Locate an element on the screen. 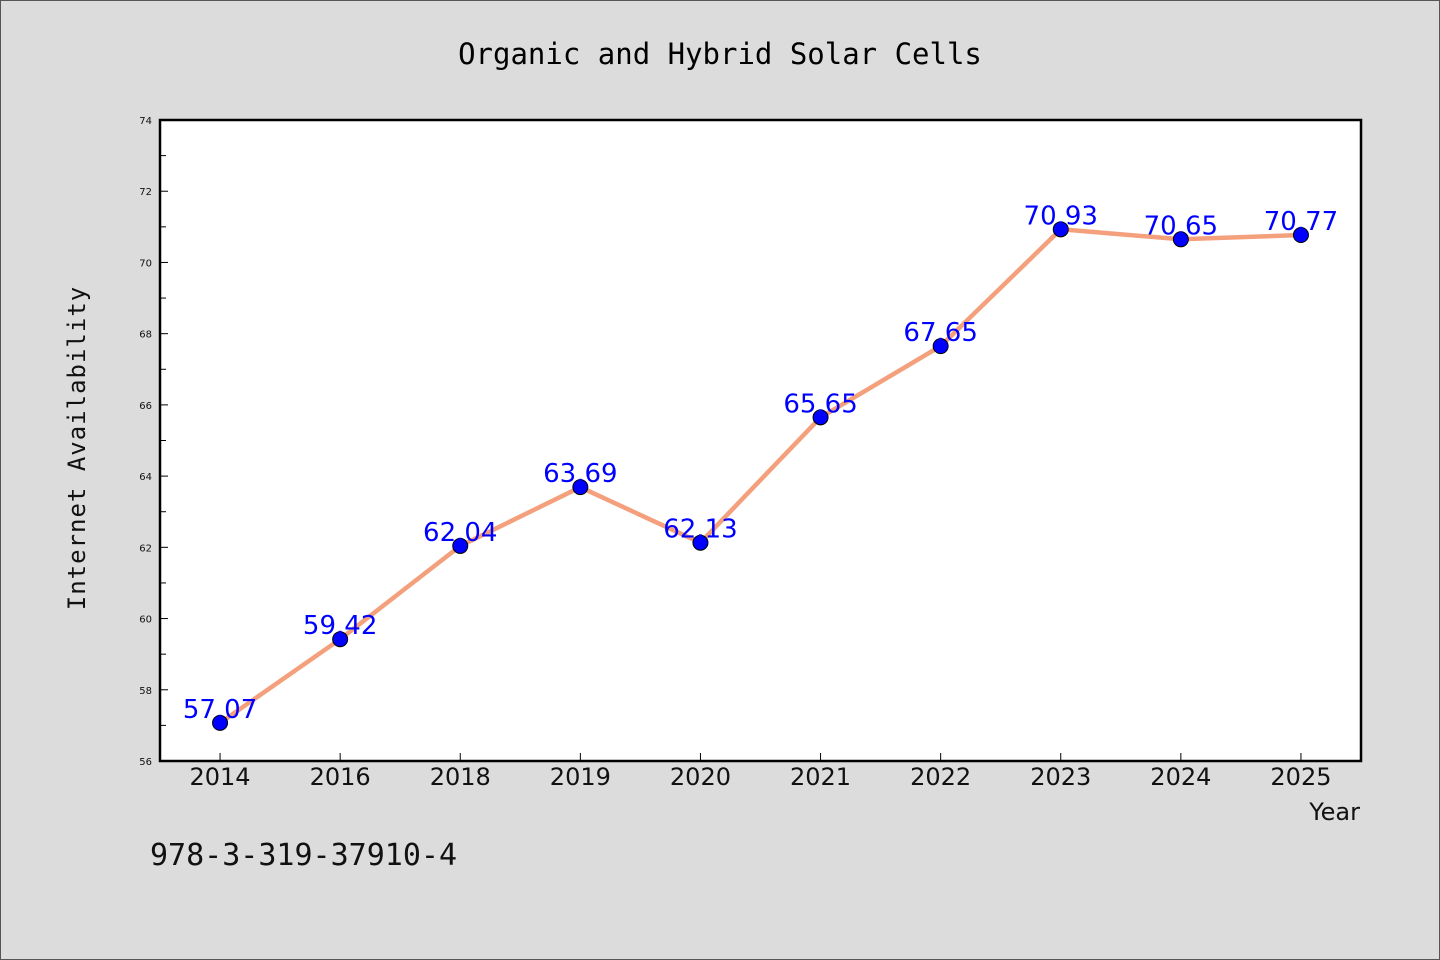  y-tick-label: 56 is located at coordinates (145, 762).